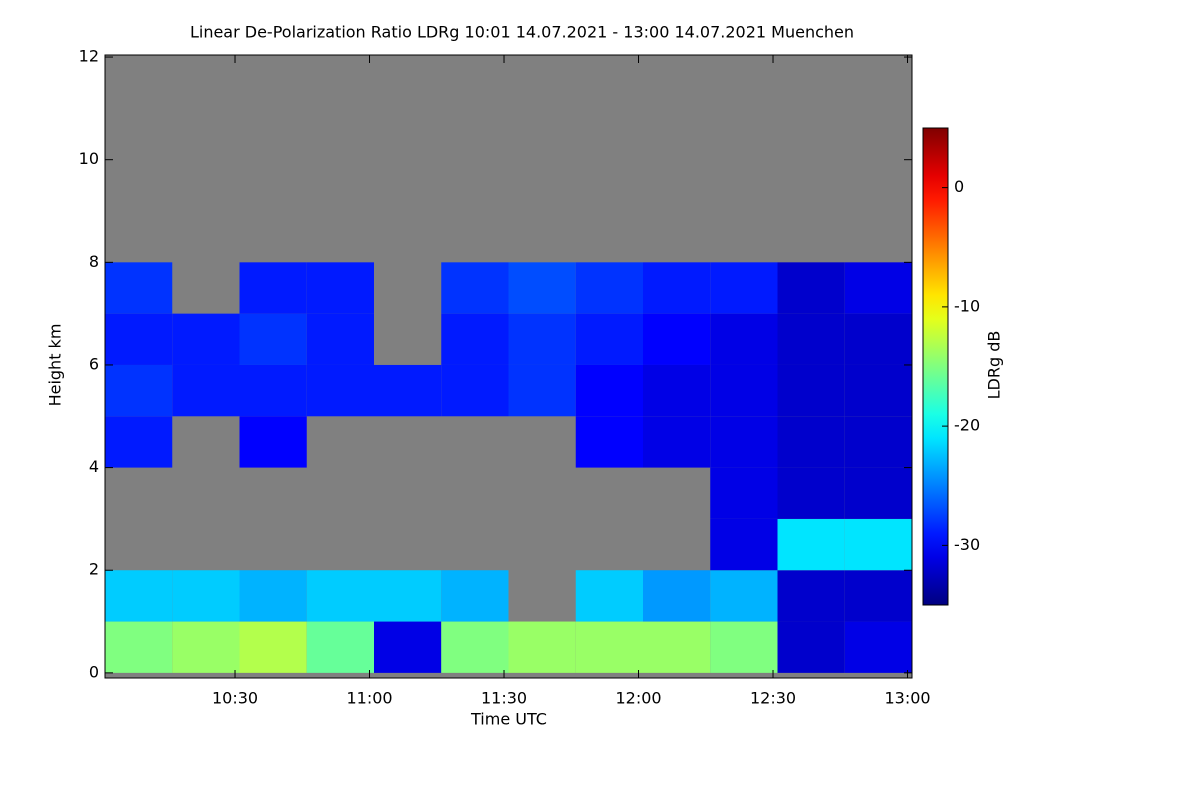  Describe the element at coordinates (773, 698) in the screenshot. I see `x-tick-label: 12:30` at that location.